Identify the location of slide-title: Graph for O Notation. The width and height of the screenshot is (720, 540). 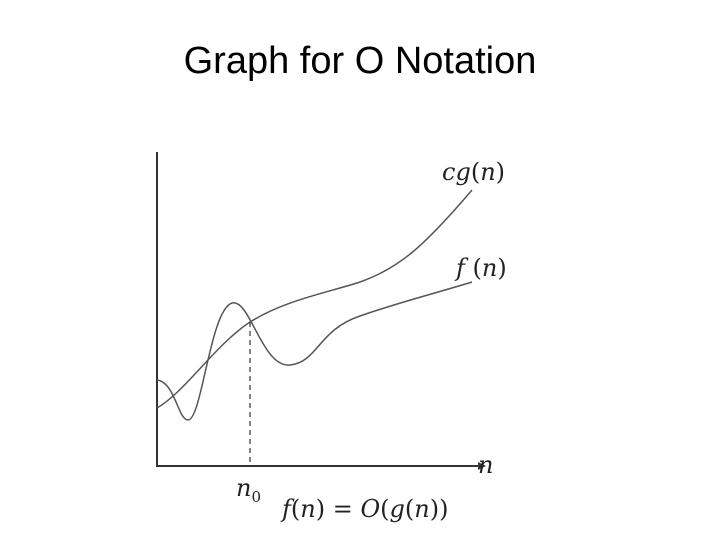
(360, 61).